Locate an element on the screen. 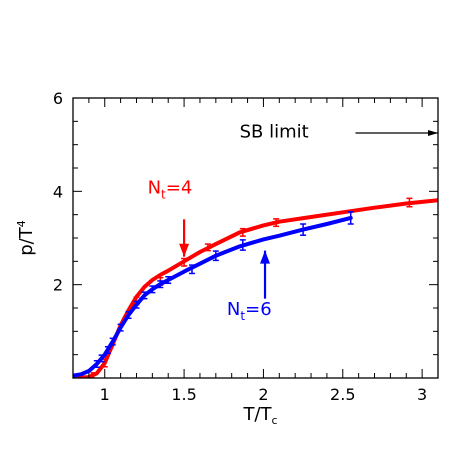  annotation-nt6: Nt=6 is located at coordinates (249, 286).